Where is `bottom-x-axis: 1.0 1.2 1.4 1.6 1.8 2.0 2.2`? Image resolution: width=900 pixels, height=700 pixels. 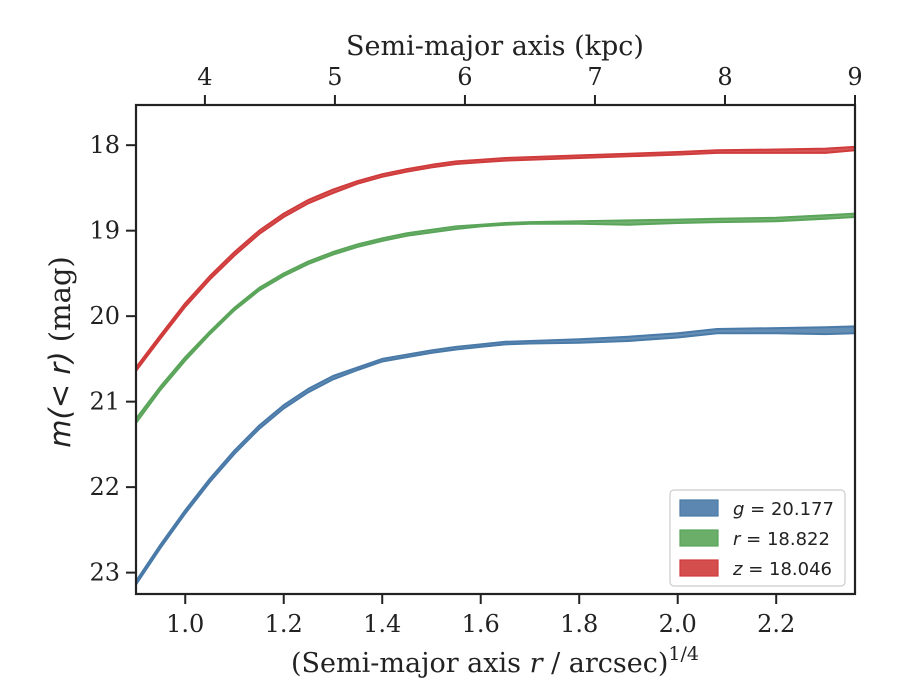 bottom-x-axis: 1.0 1.2 1.4 1.6 1.8 2.0 2.2 is located at coordinates (480, 616).